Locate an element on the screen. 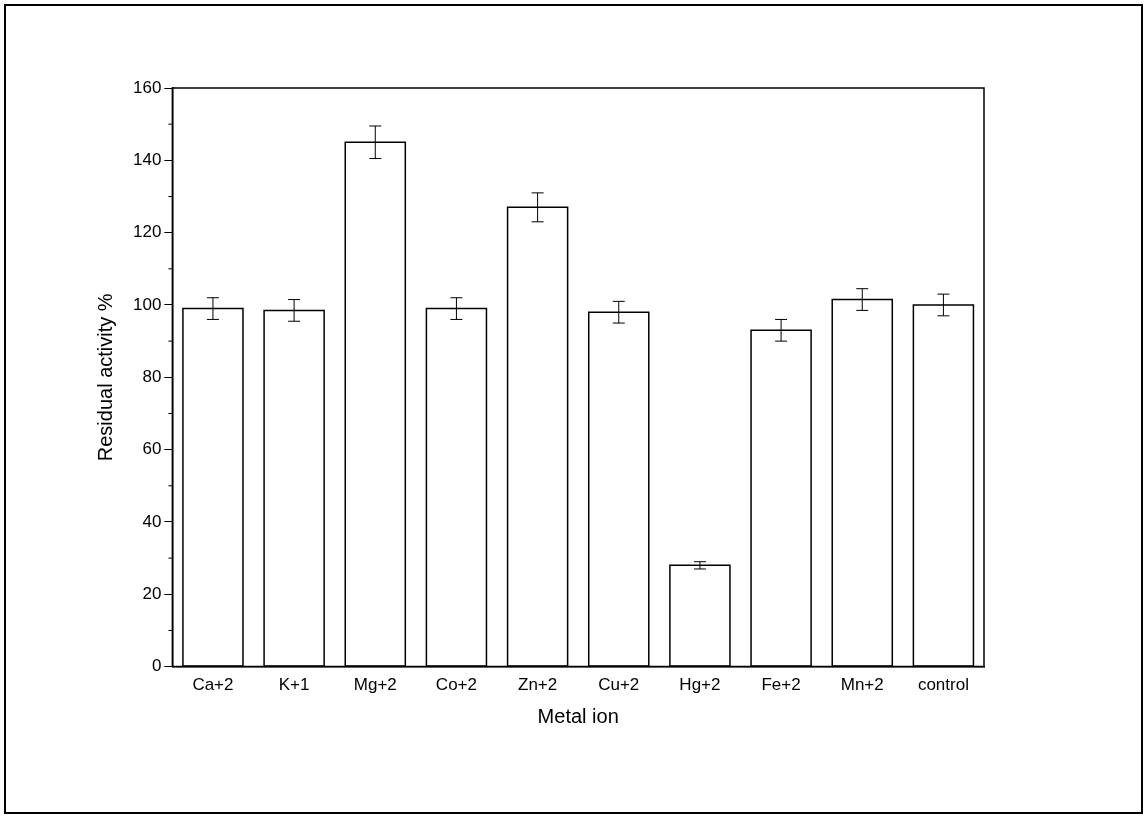  y-tick-label: 40 is located at coordinates (152, 521).